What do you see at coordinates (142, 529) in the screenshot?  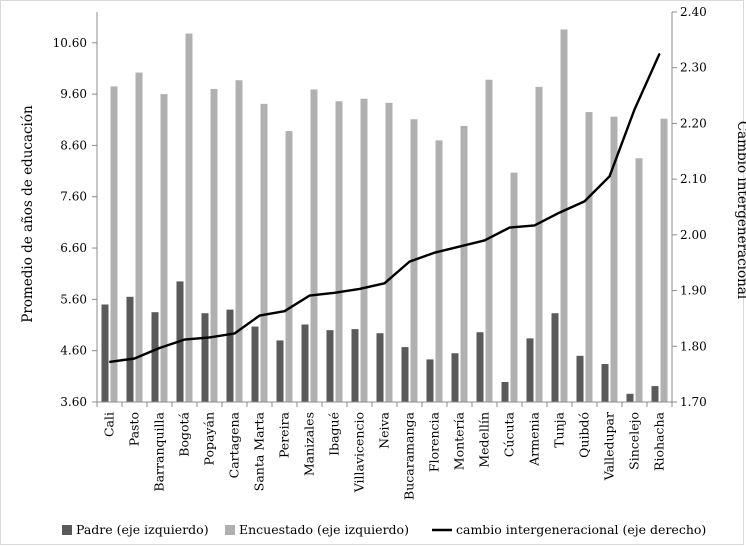 I see `legend-label-padre: Padre (eje izquierdo)` at bounding box center [142, 529].